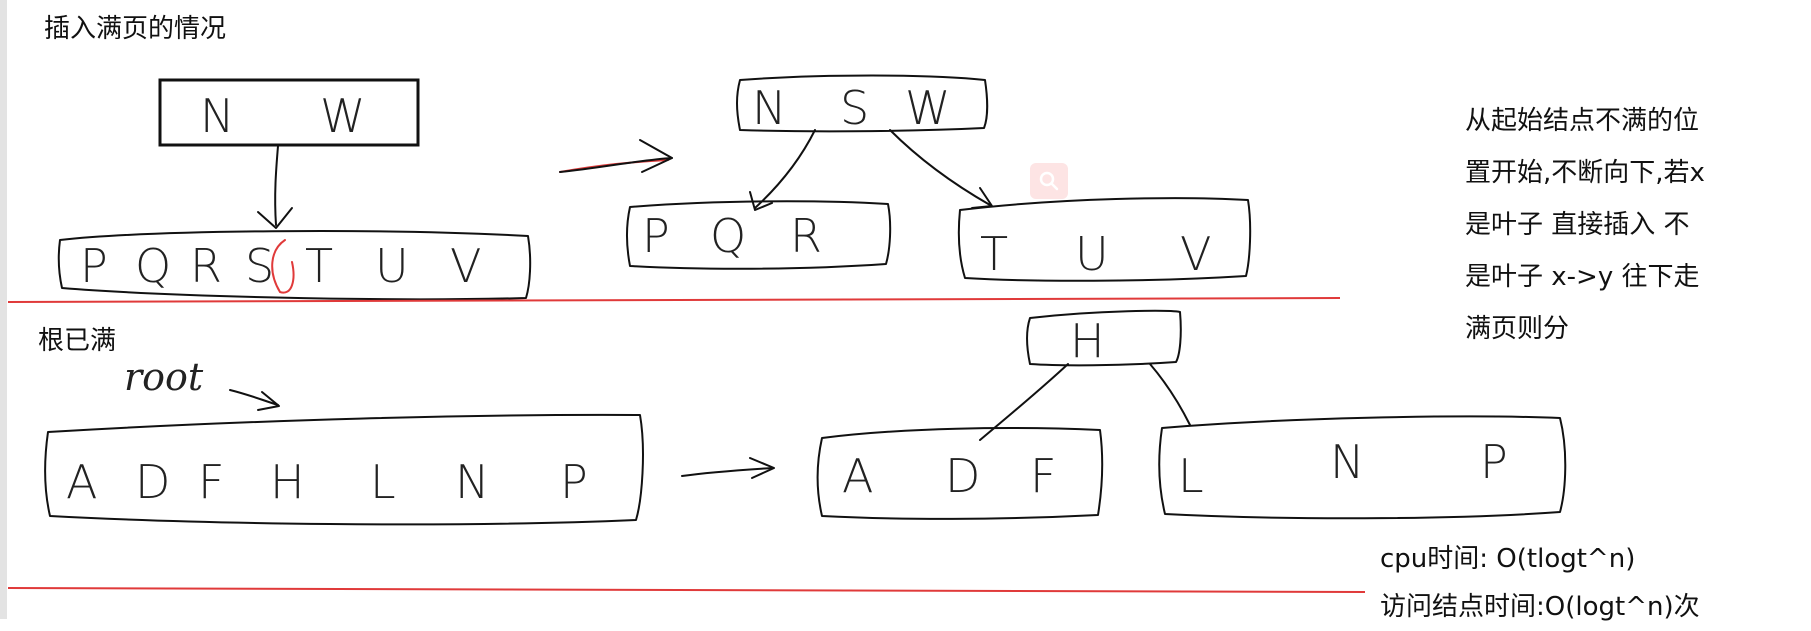 Image resolution: width=1811 pixels, height=631 pixels. I want to click on right-after-key-u: U, so click(1092, 254).